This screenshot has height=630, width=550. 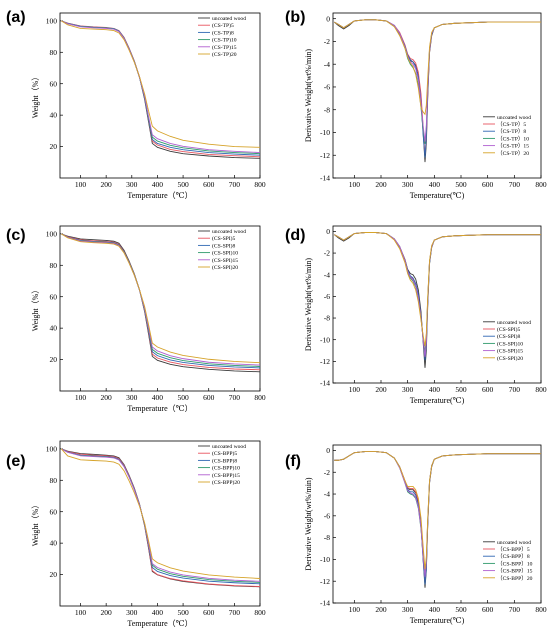 What do you see at coordinates (224, 460) in the screenshot?
I see `legend-label: (CS-BPP)8` at bounding box center [224, 460].